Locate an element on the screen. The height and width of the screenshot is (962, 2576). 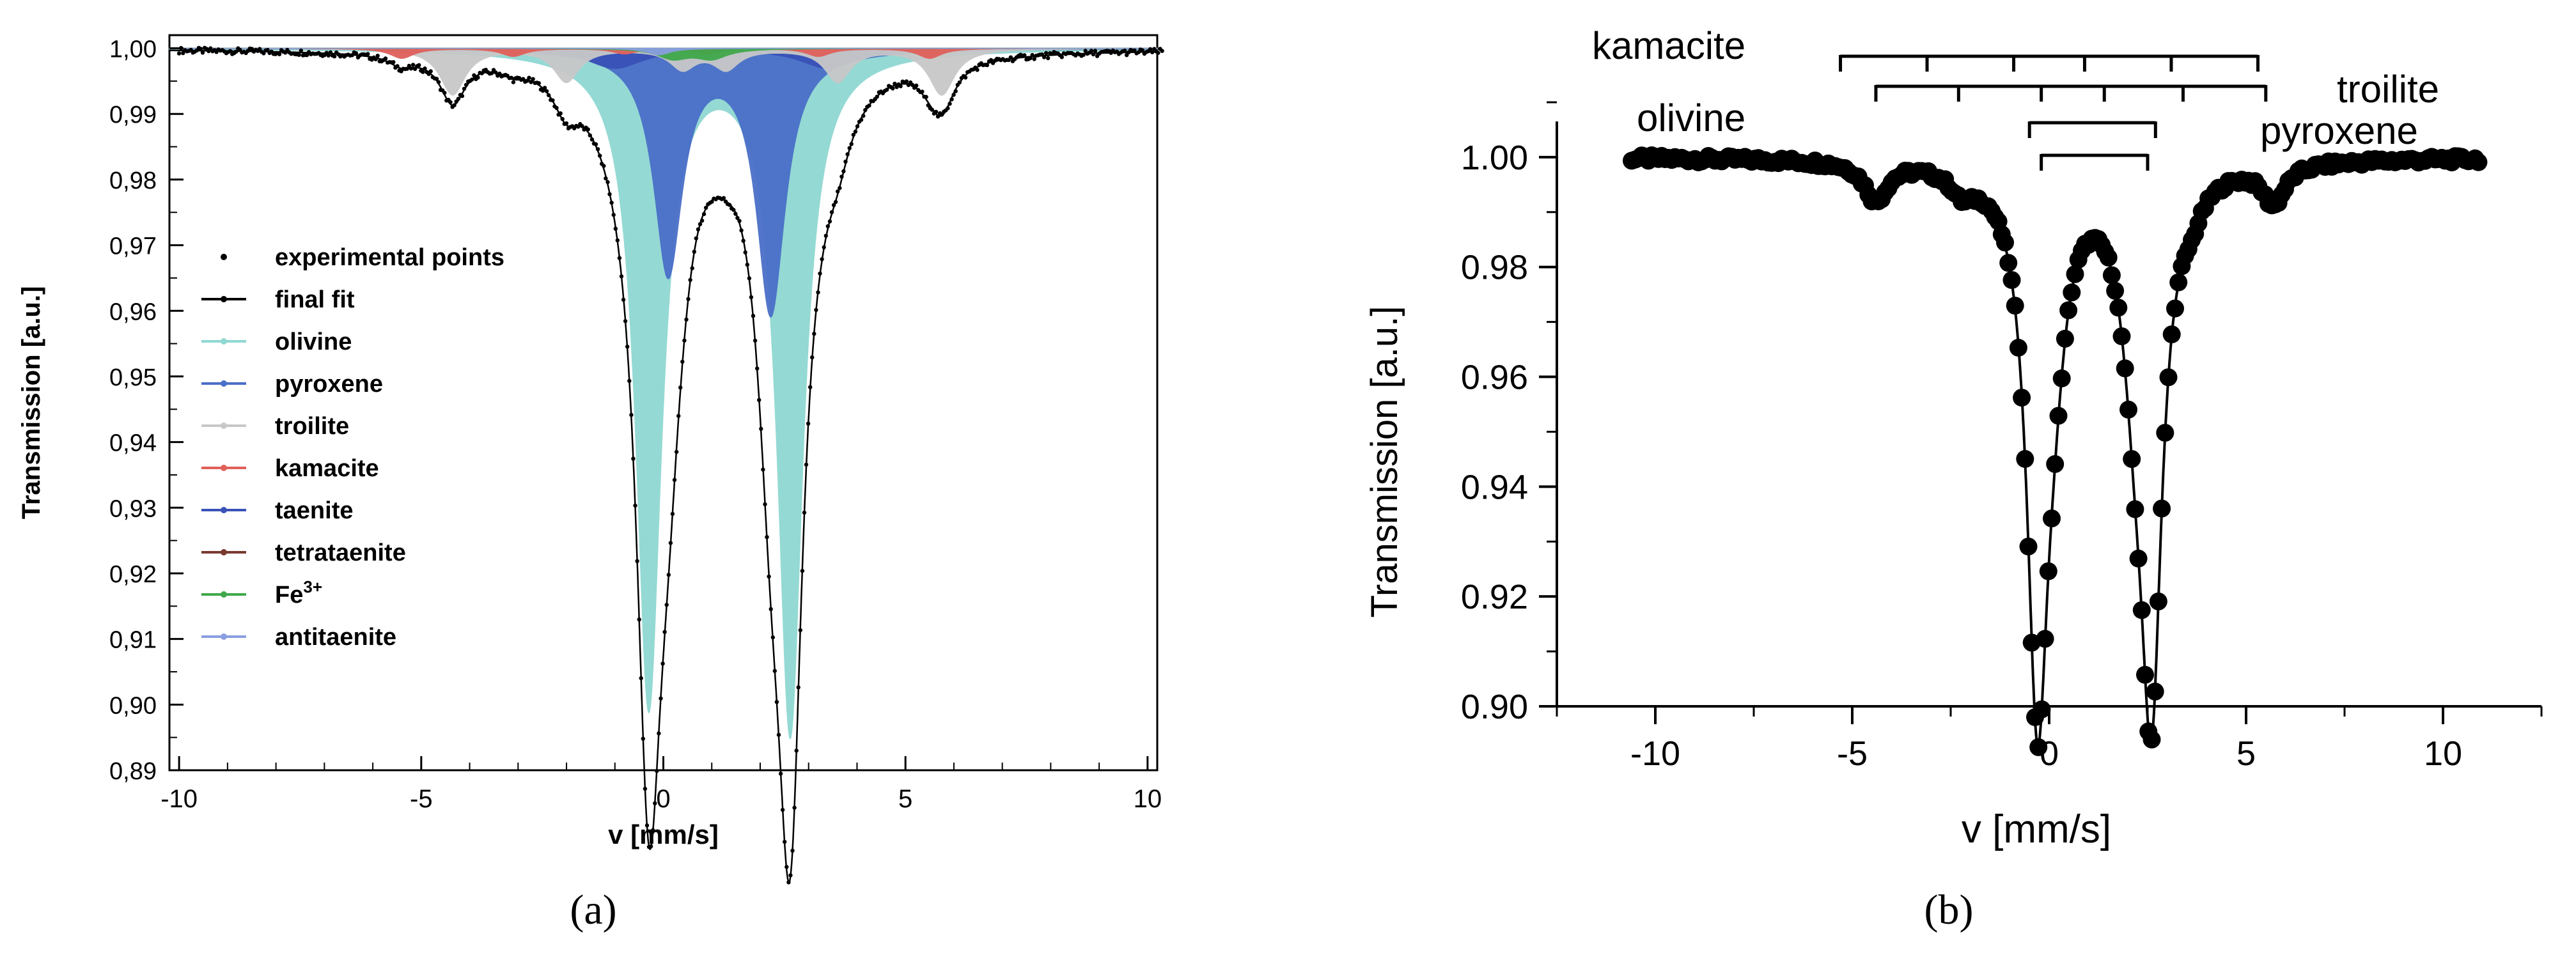
legend-label: final fit is located at coordinates (315, 300).